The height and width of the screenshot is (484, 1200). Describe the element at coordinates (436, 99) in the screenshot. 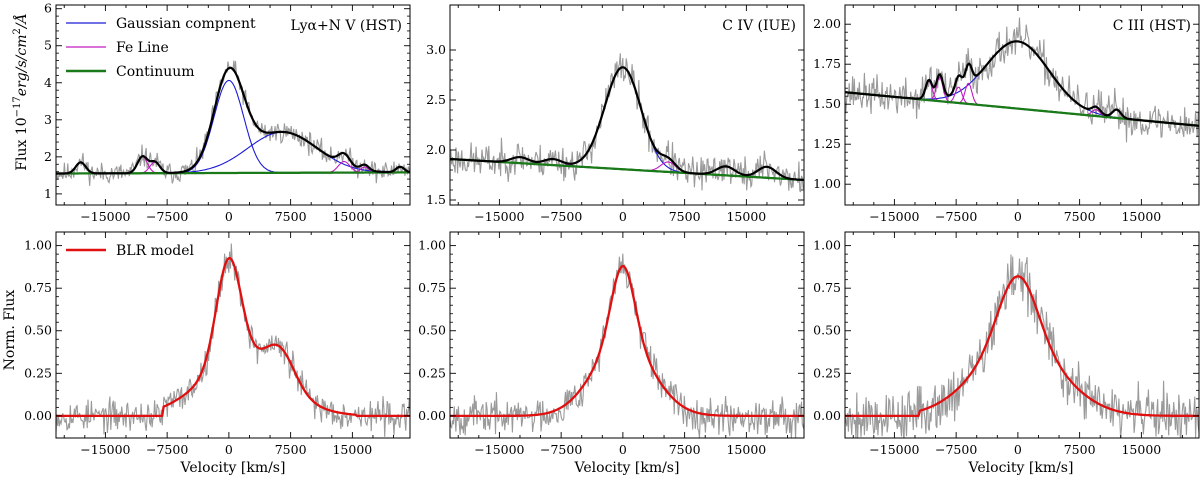

I see `y-tick-label: 2.5` at that location.